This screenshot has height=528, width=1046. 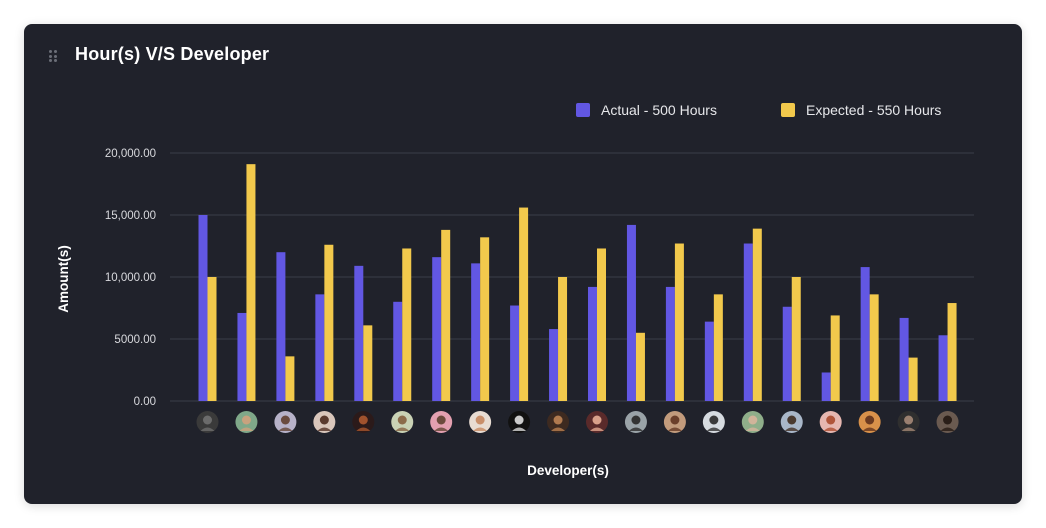 What do you see at coordinates (53, 56) in the screenshot?
I see `drag-handle-icon` at bounding box center [53, 56].